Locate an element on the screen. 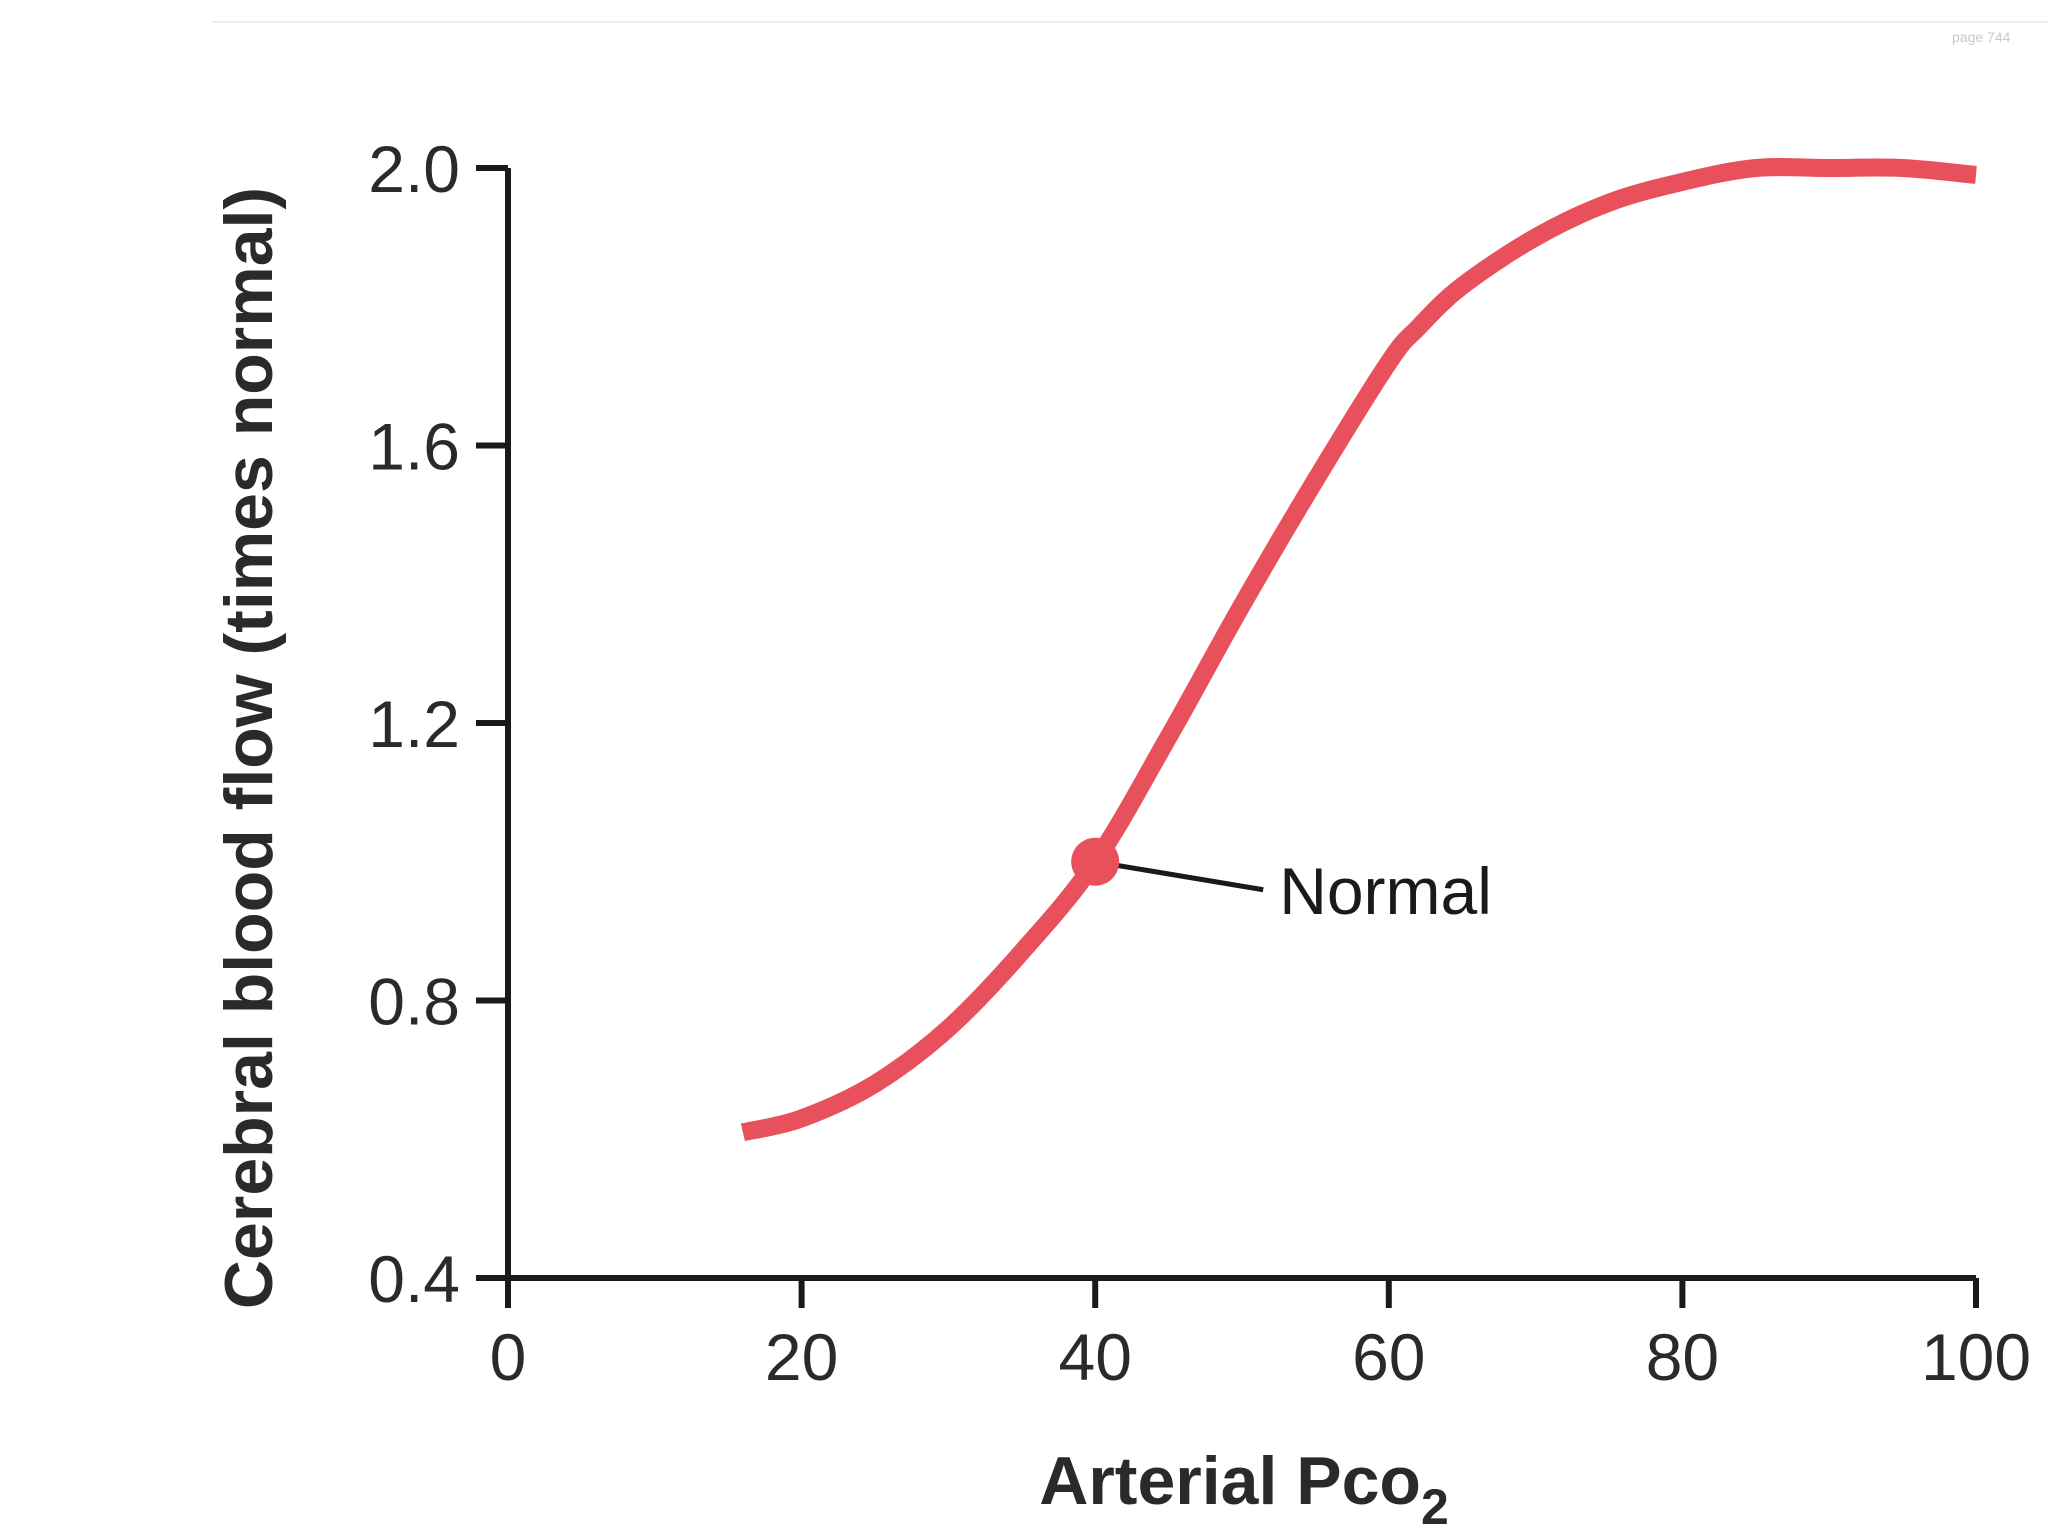 Image resolution: width=2048 pixels, height=1536 pixels. annotation-label: Normal is located at coordinates (1385, 891).